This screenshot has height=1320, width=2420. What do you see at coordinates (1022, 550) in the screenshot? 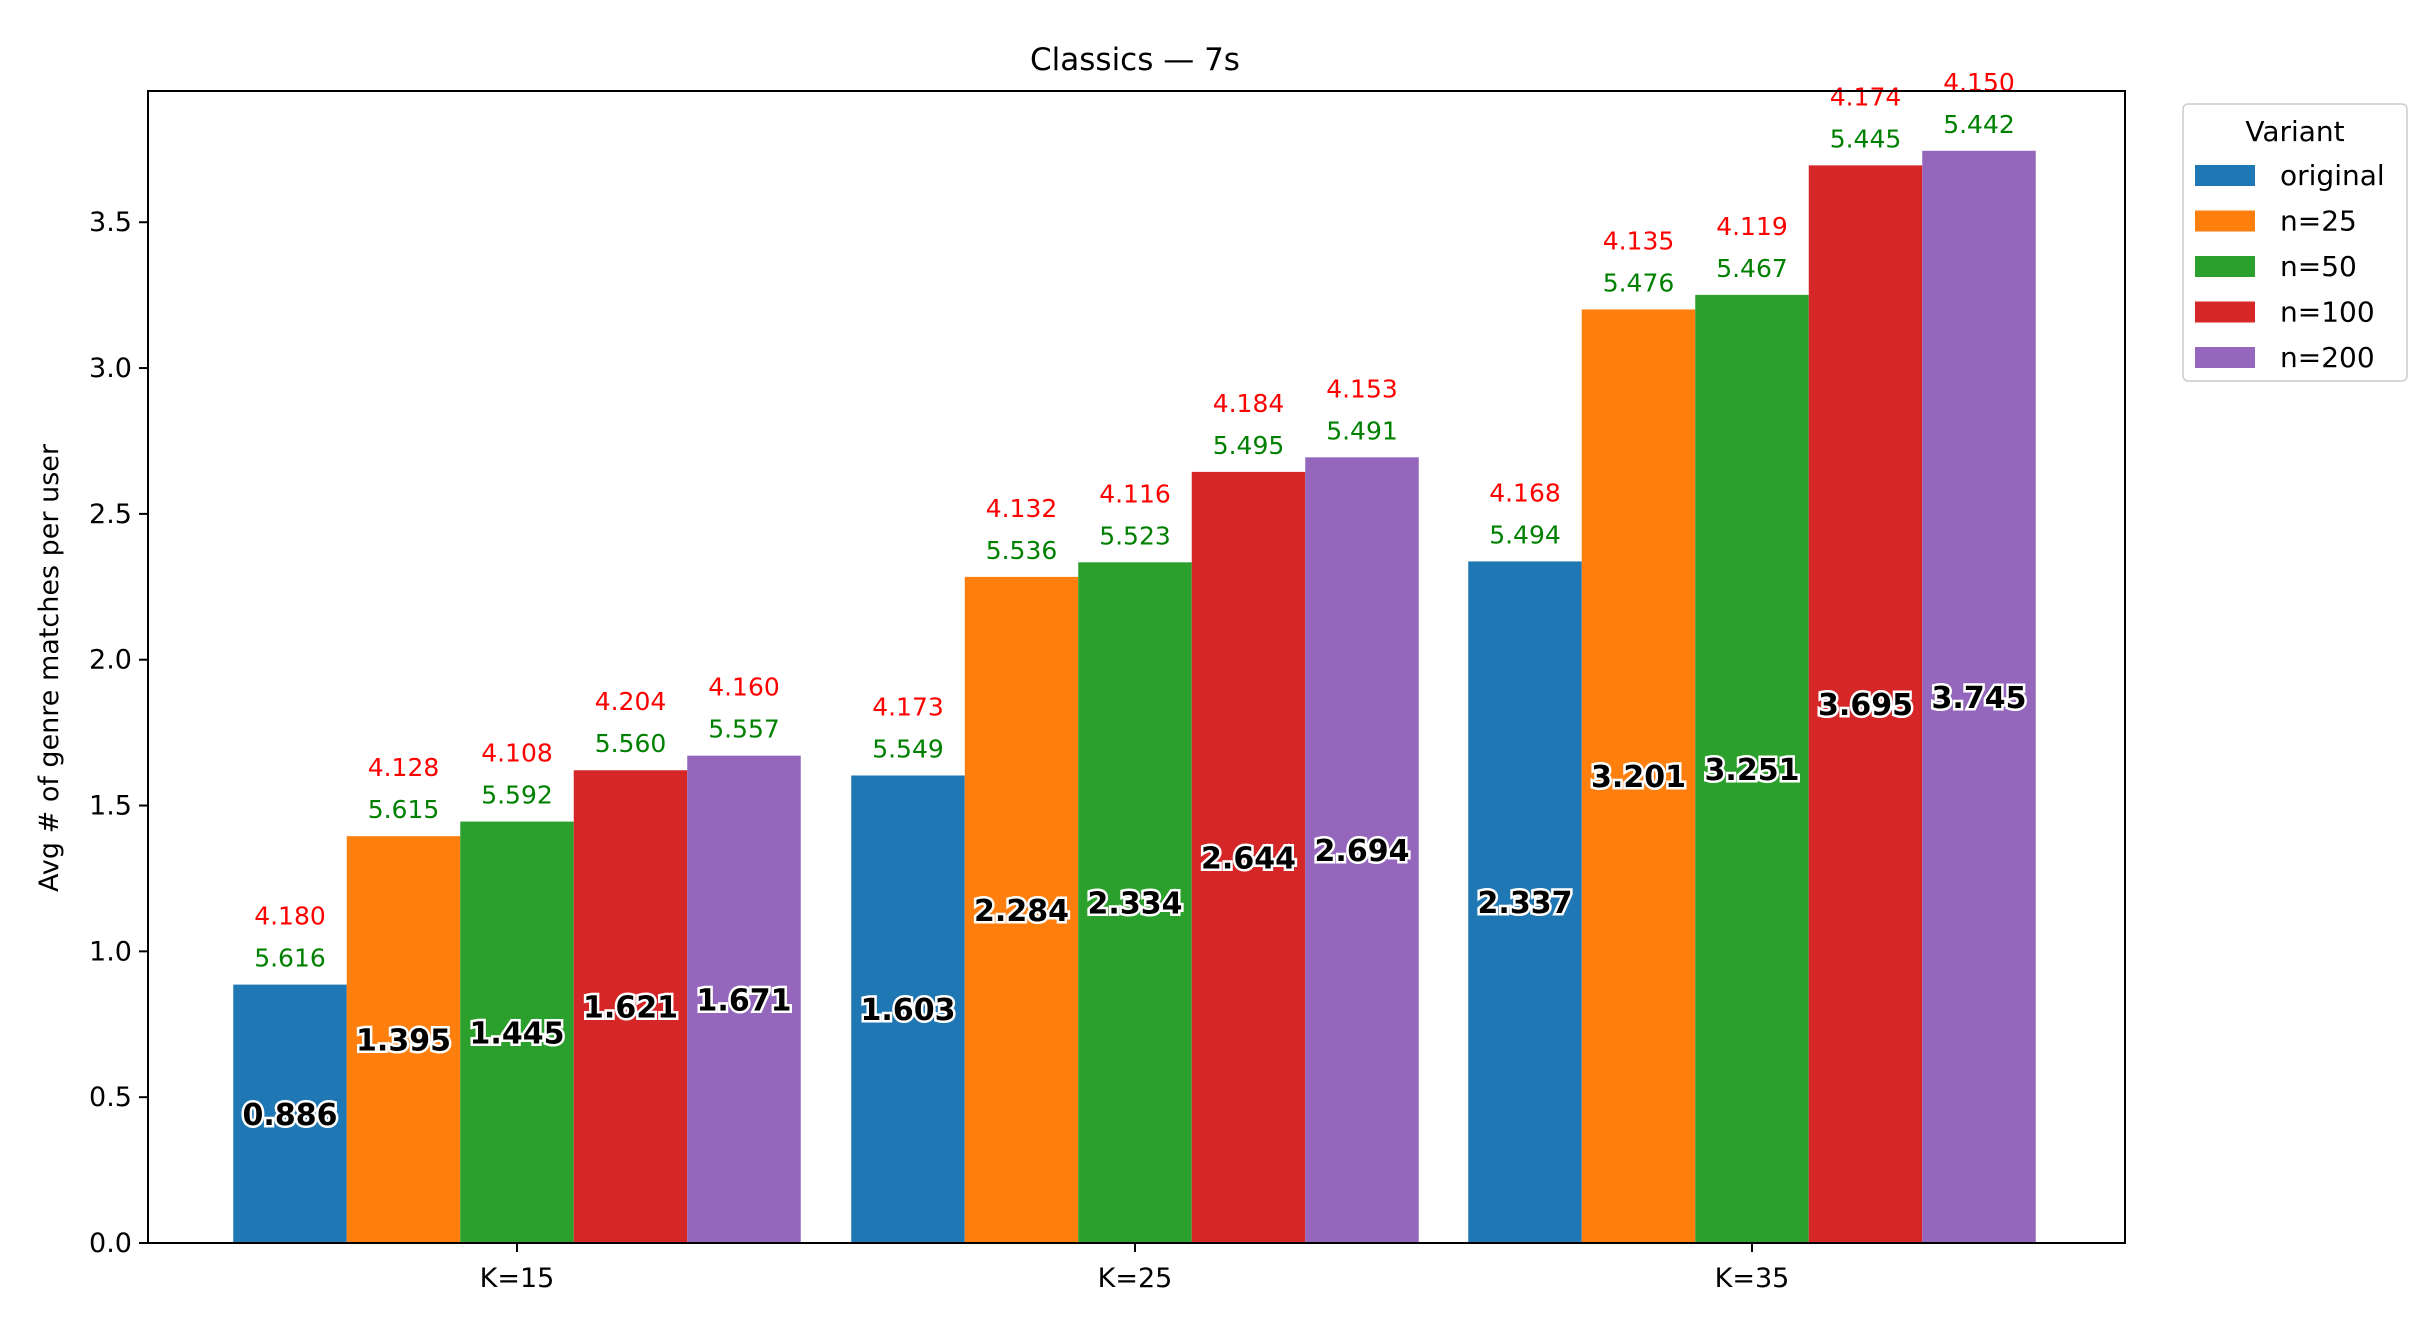
I see `green-annotation: 5.536` at bounding box center [1022, 550].